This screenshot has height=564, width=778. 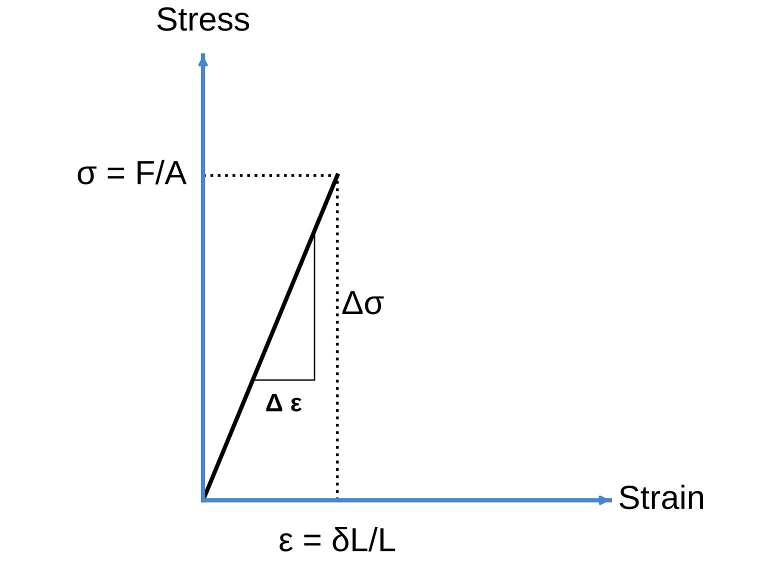 What do you see at coordinates (284, 403) in the screenshot?
I see `annotation: Δ ε` at bounding box center [284, 403].